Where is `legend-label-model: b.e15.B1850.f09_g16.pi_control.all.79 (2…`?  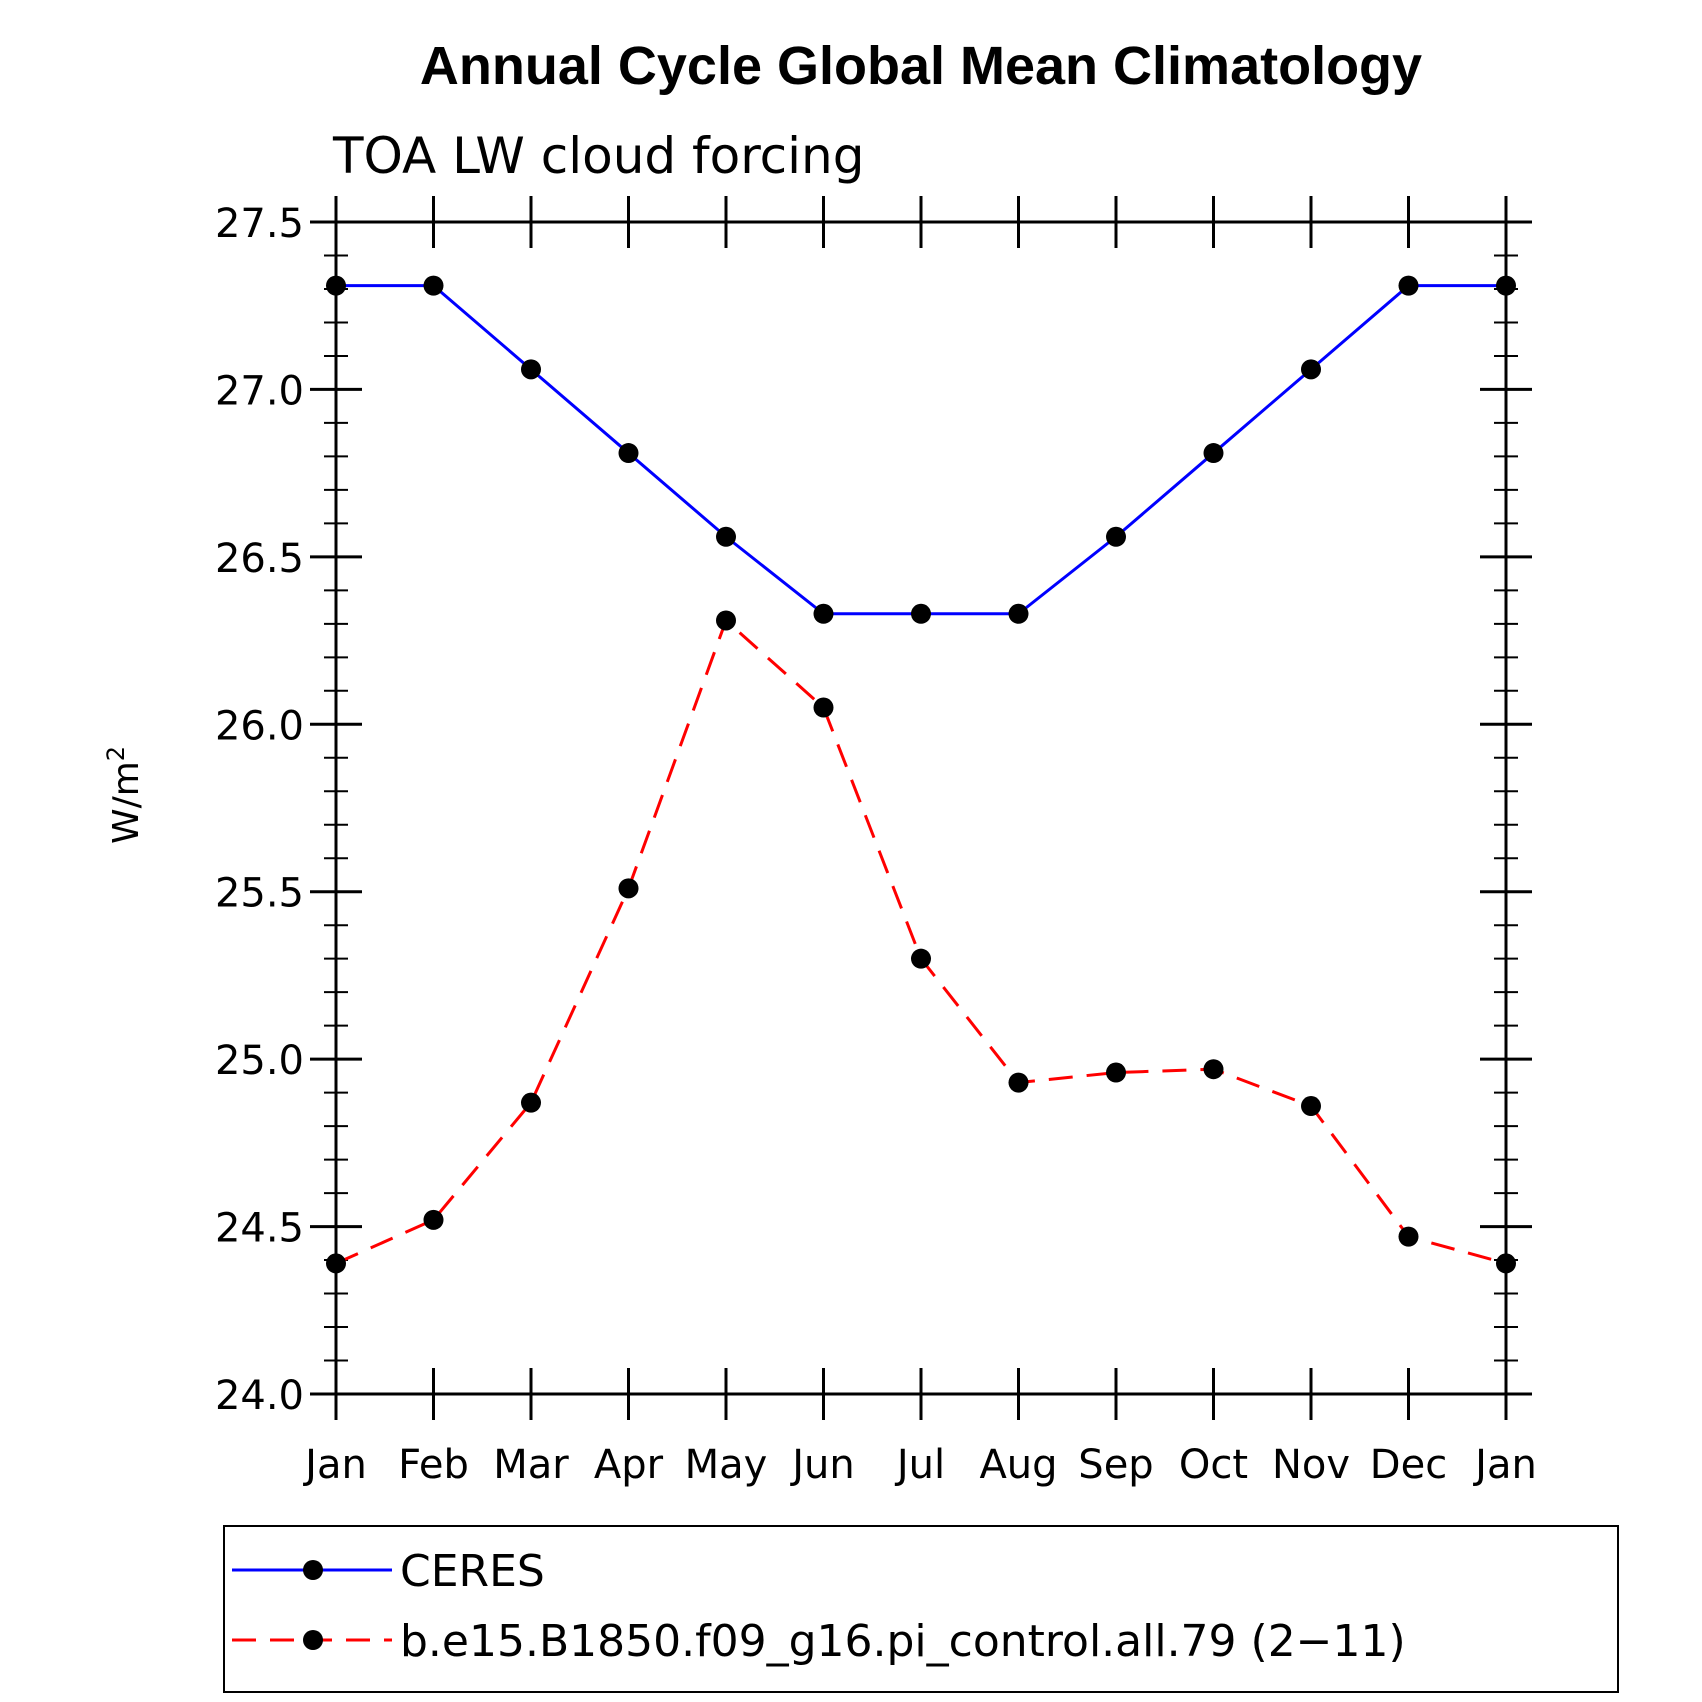 legend-label-model: b.e15.B1850.f09_g16.pi_control.all.79 (2… is located at coordinates (903, 1641).